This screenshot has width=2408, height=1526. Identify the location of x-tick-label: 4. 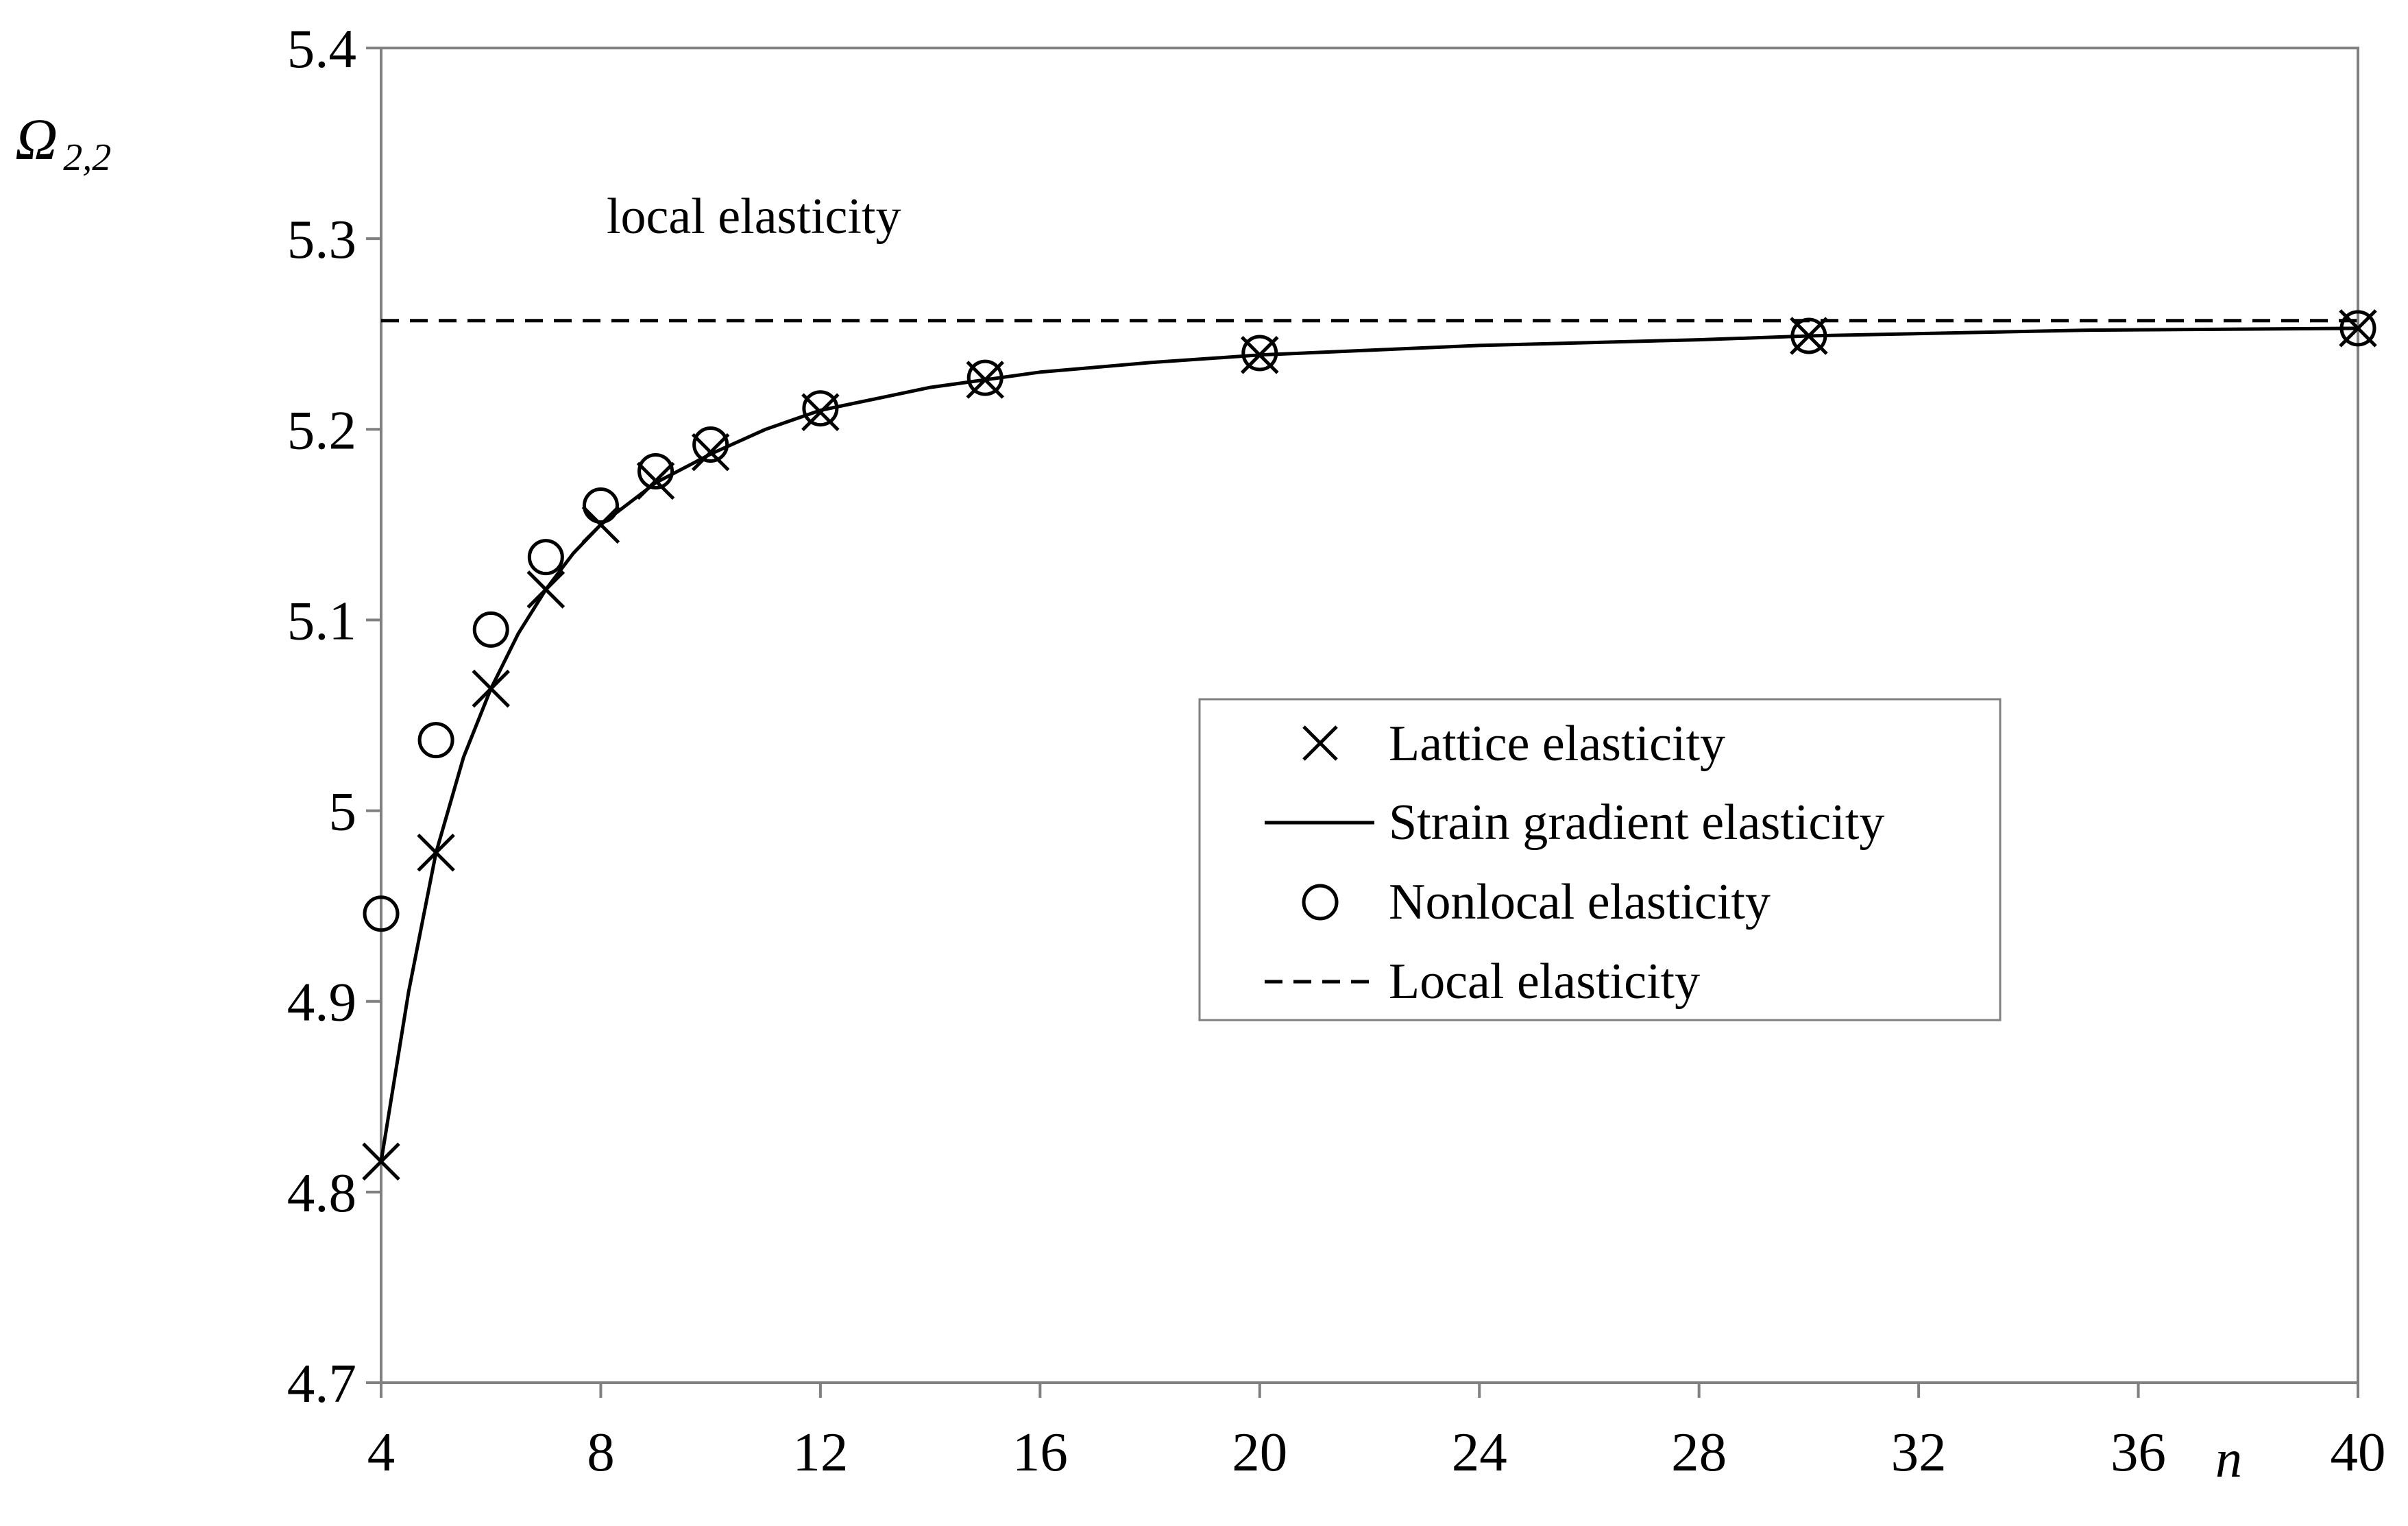
(381, 1452).